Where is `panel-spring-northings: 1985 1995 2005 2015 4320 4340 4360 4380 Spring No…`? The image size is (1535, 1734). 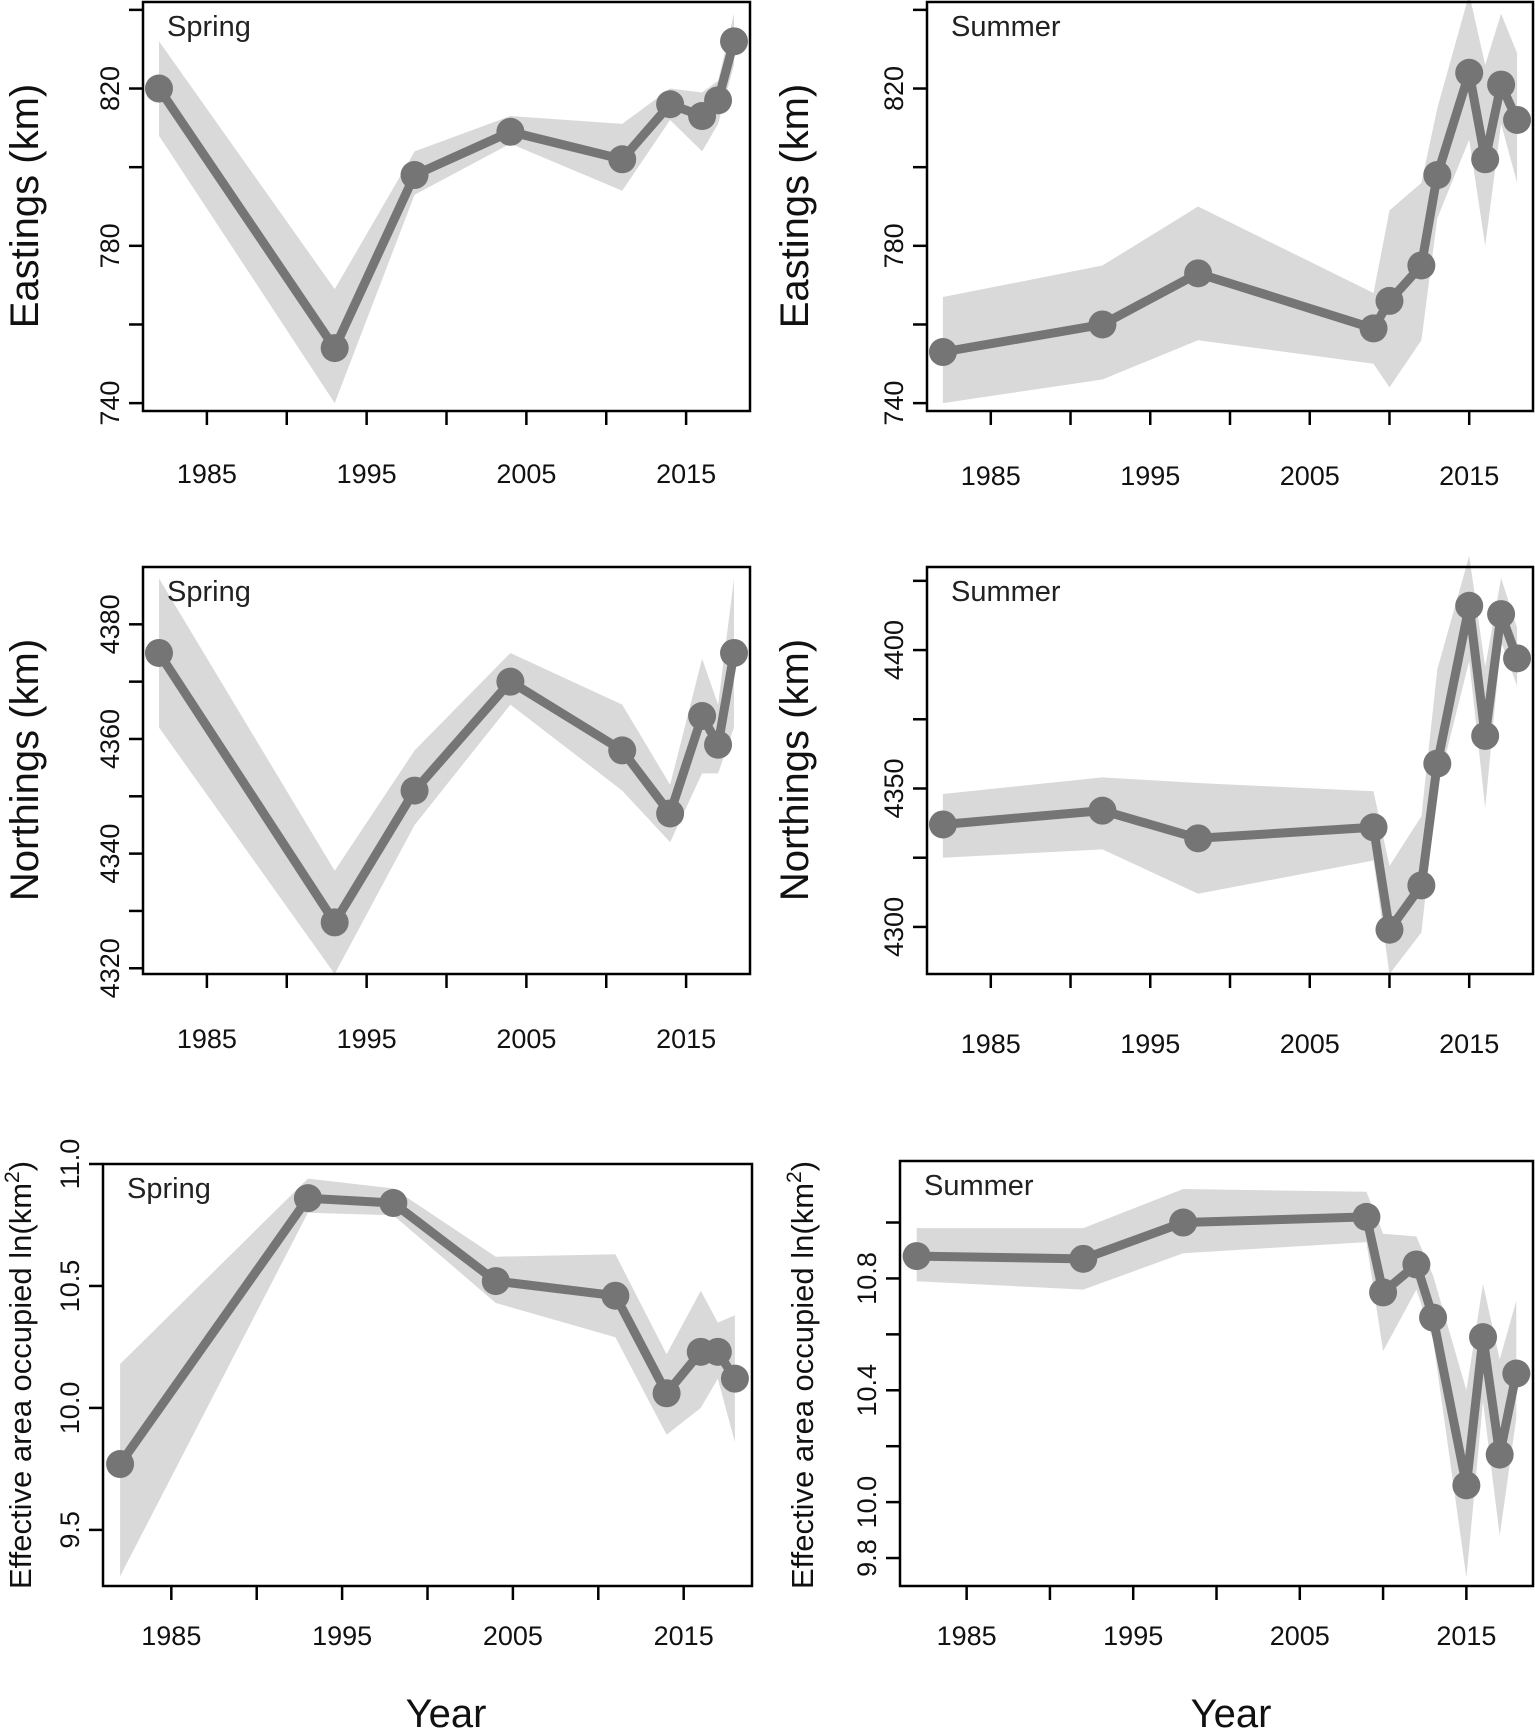 panel-spring-northings: 1985 1995 2005 2015 4320 4340 4360 4380 Spring No… is located at coordinates (377, 809).